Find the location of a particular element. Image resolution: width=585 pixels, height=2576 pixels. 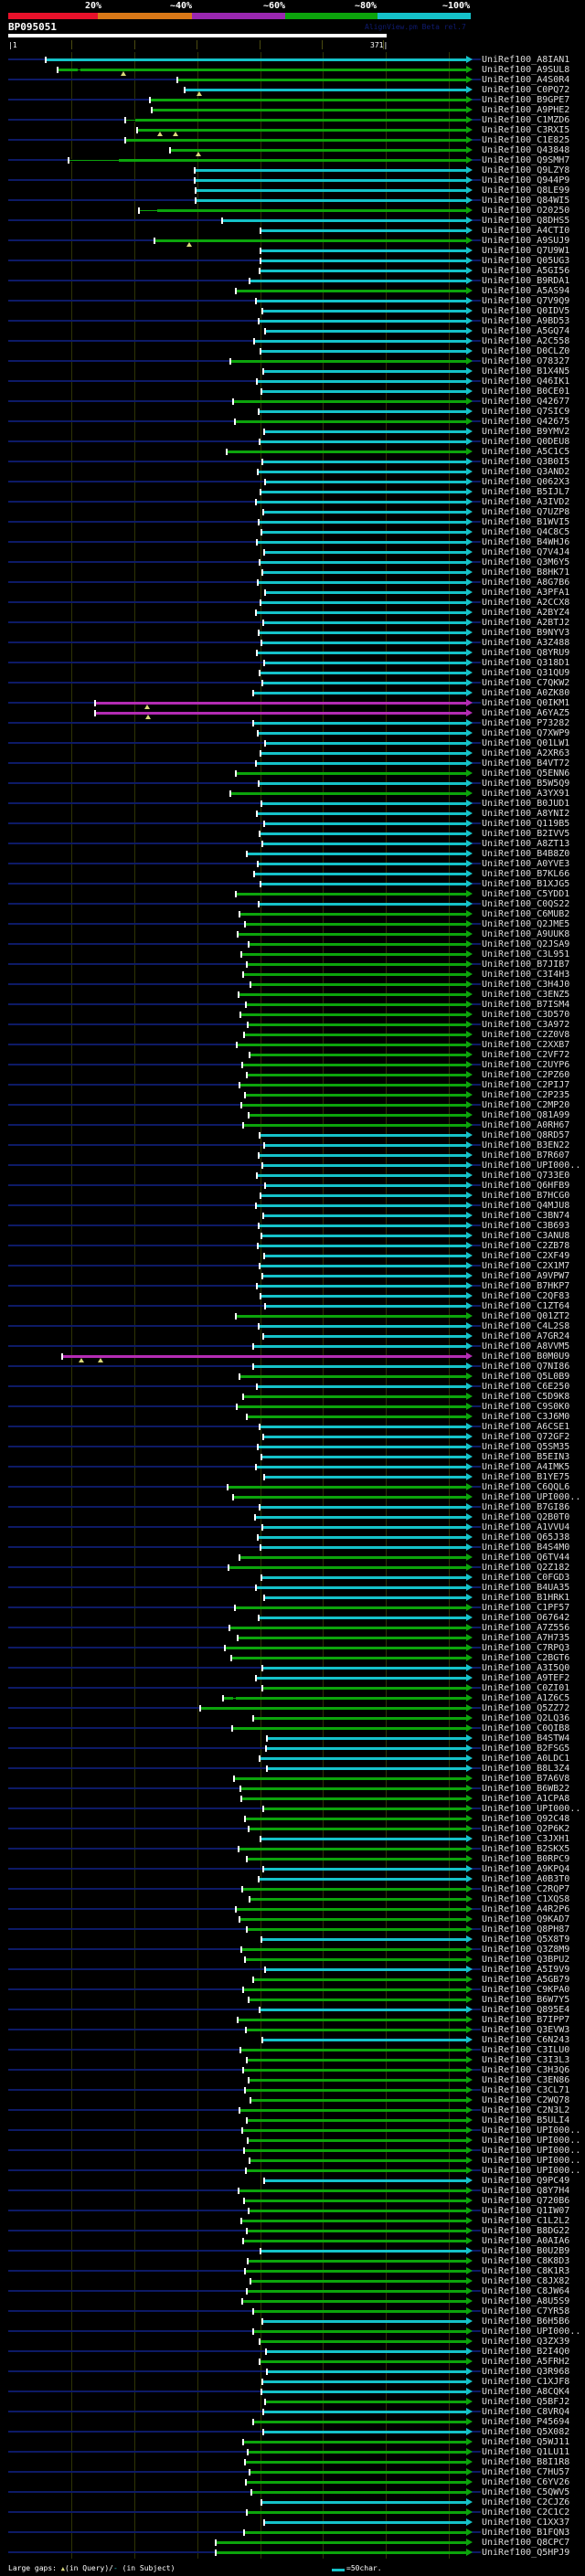

hit-label: UniRef100_Q2B0T0 is located at coordinates (526, 1517).